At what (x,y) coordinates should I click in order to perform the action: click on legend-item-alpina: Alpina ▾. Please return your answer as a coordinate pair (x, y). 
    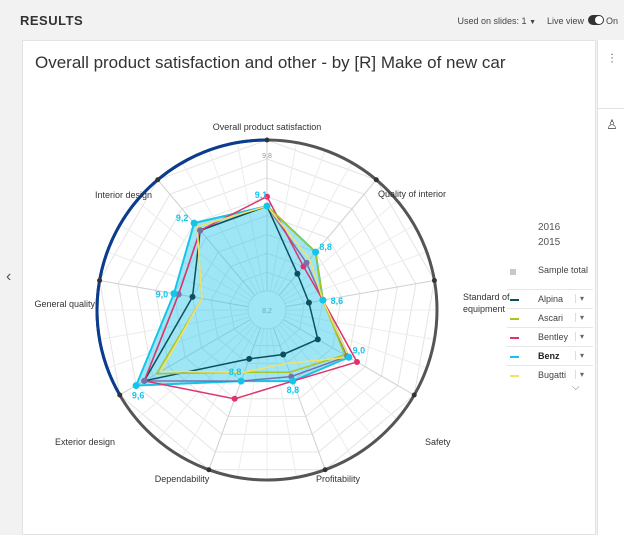
    Looking at the image, I should click on (550, 298).